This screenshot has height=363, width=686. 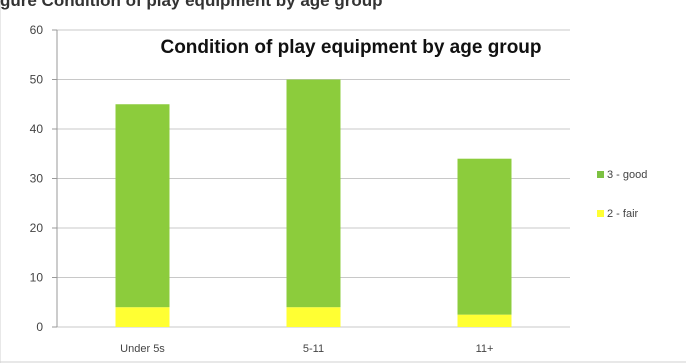 I want to click on x-tick-label: 11+, so click(x=485, y=349).